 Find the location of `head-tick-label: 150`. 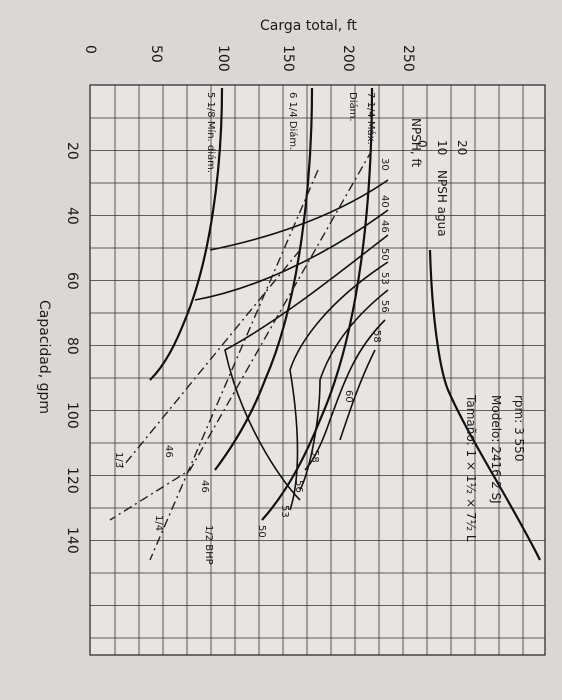

head-tick-label: 150 is located at coordinates (288, 58).